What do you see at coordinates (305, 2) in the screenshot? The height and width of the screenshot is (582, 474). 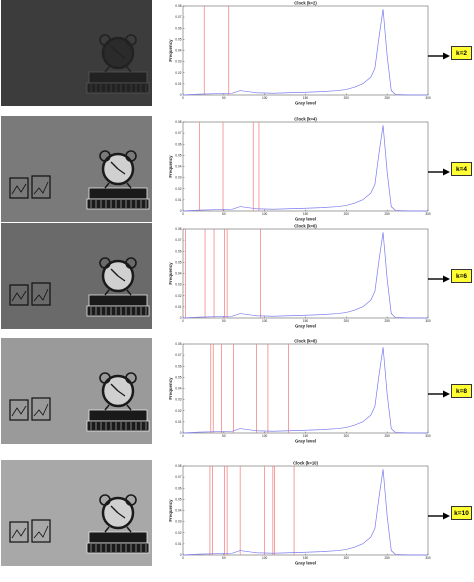 I see `plot-title: Clock (k=2)` at bounding box center [305, 2].